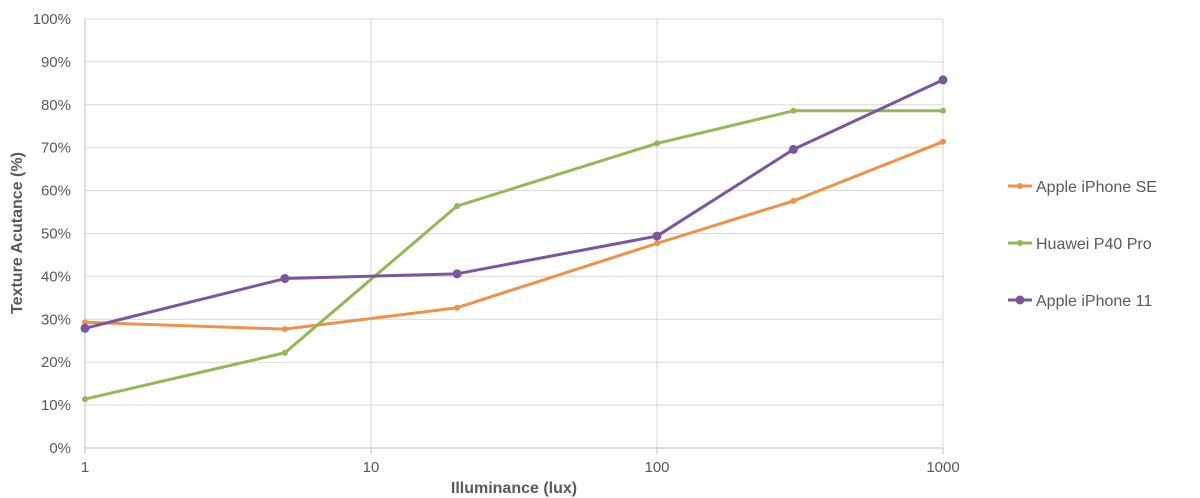  What do you see at coordinates (520, 467) in the screenshot?
I see `x-tick-labels: 1 10 100 1000` at bounding box center [520, 467].